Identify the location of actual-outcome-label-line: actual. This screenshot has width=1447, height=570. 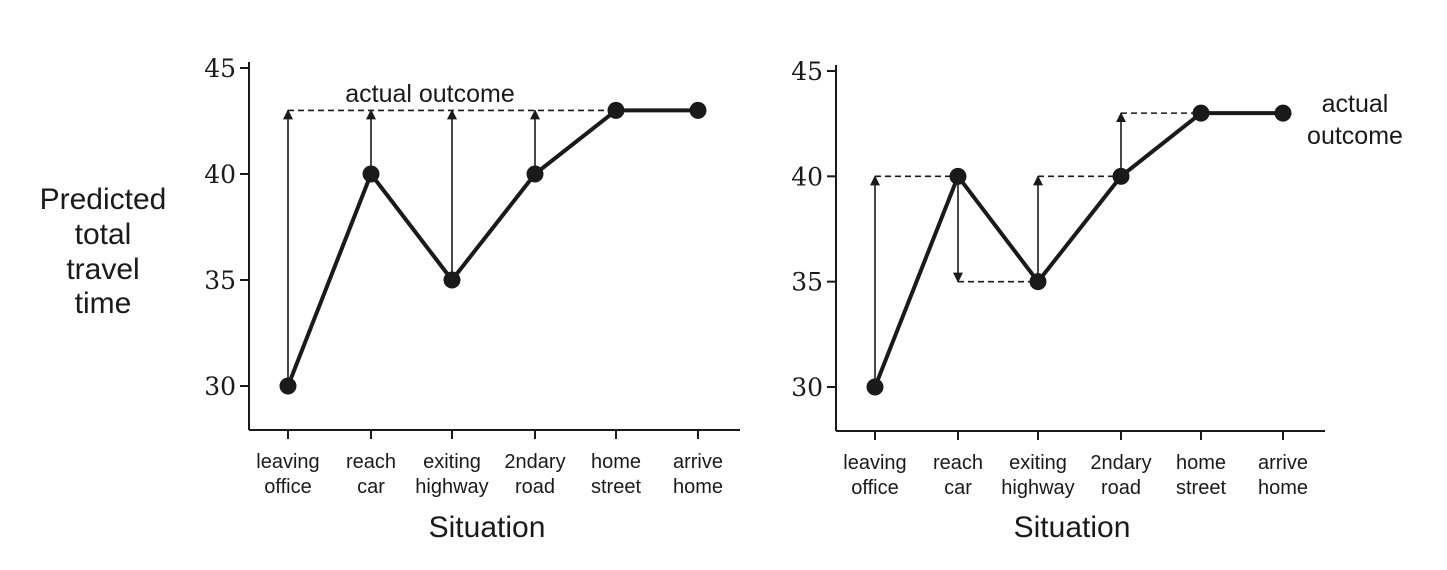
(1355, 104).